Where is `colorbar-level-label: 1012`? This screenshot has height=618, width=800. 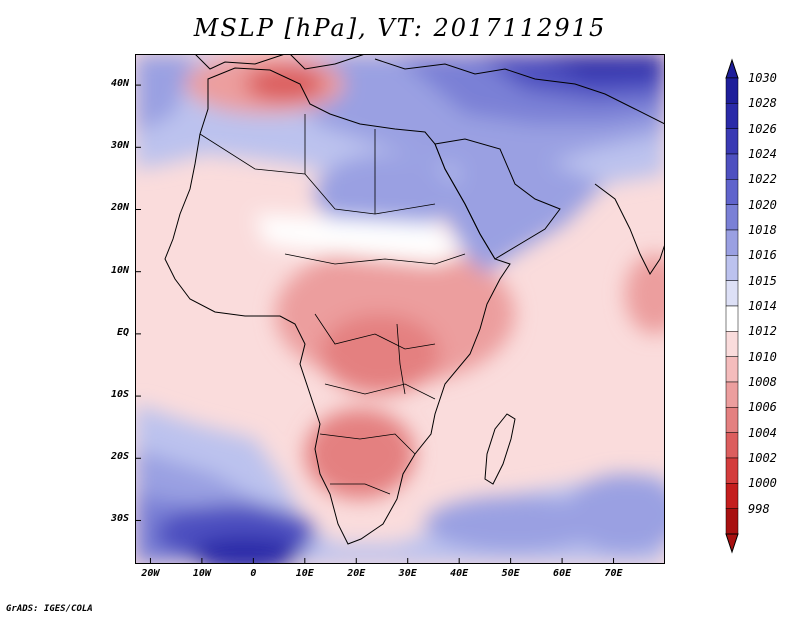 colorbar-level-label: 1012 is located at coordinates (762, 331).